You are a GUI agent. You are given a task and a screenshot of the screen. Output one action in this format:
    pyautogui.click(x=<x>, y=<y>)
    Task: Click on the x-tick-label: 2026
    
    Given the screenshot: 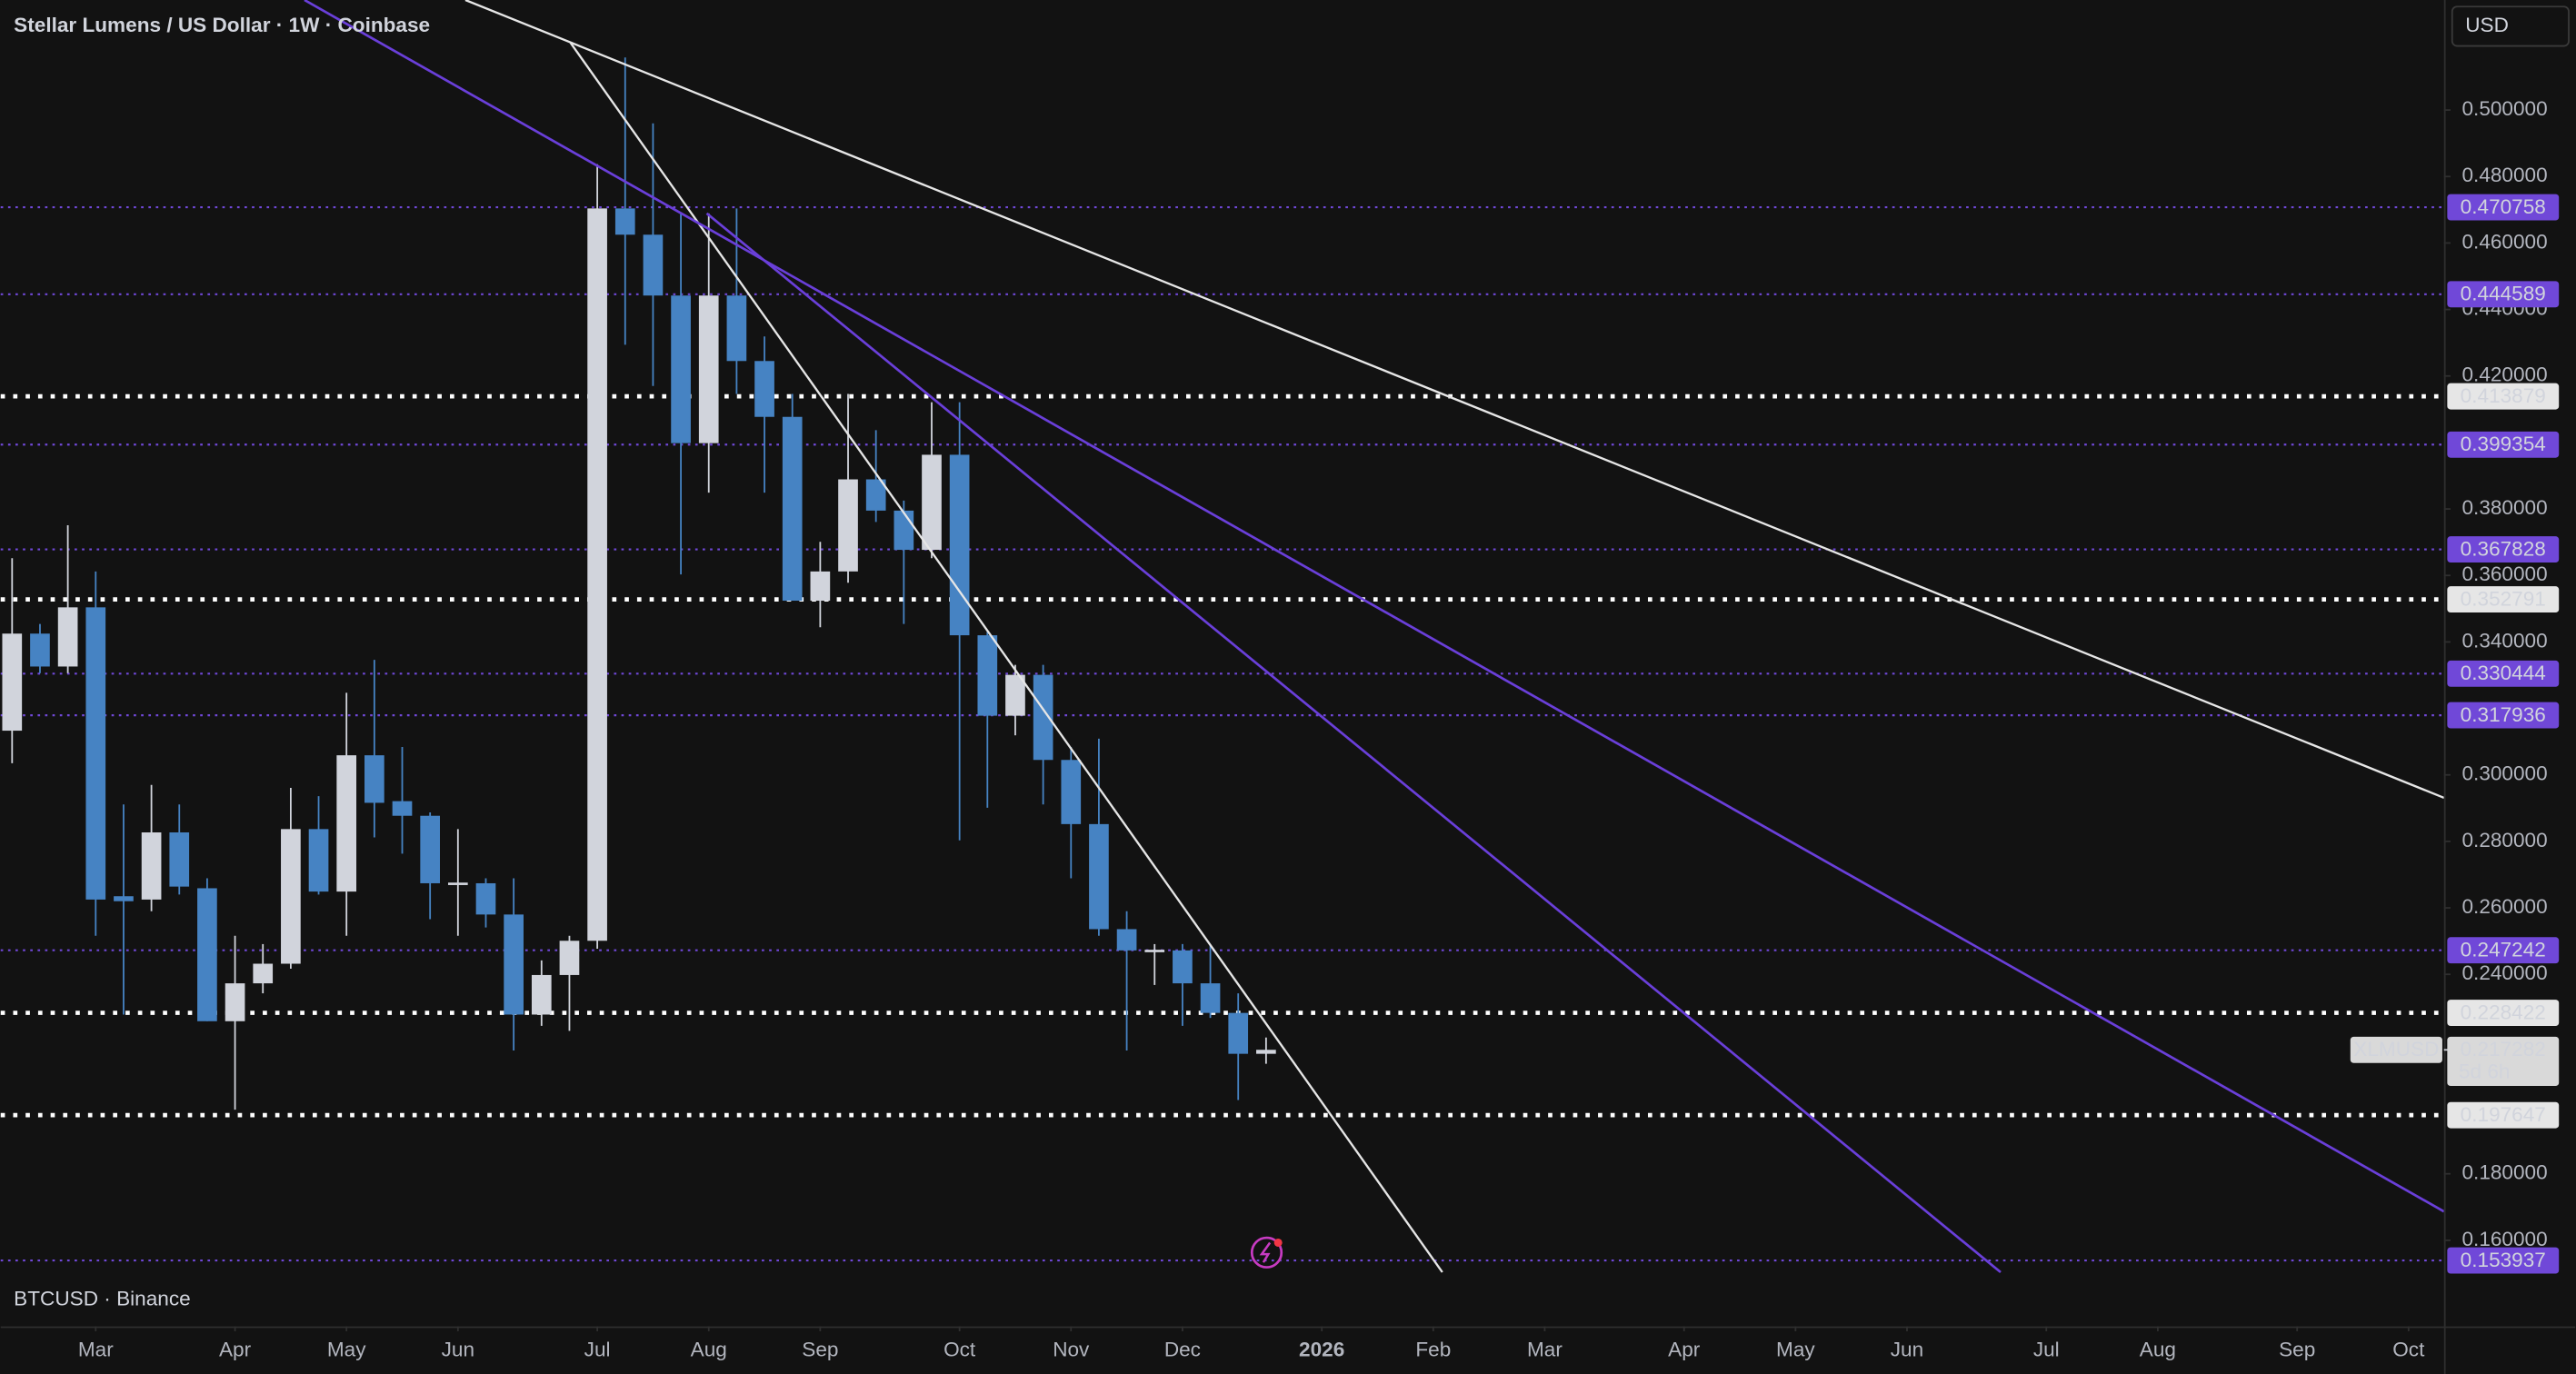 What is the action you would take?
    pyautogui.click(x=1321, y=1350)
    